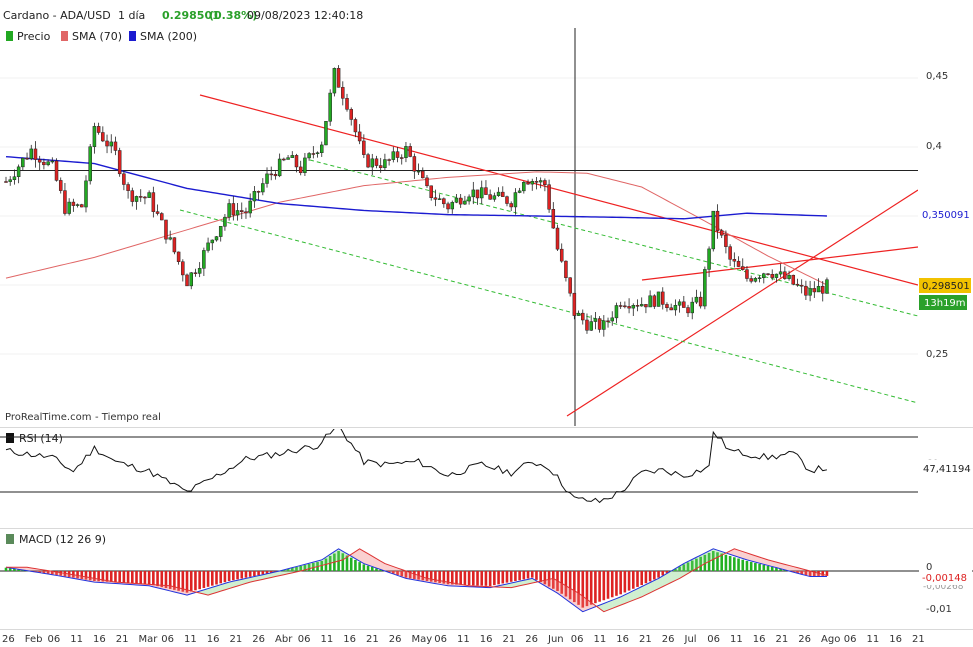  I want to click on macd-line, so click(416, 580).